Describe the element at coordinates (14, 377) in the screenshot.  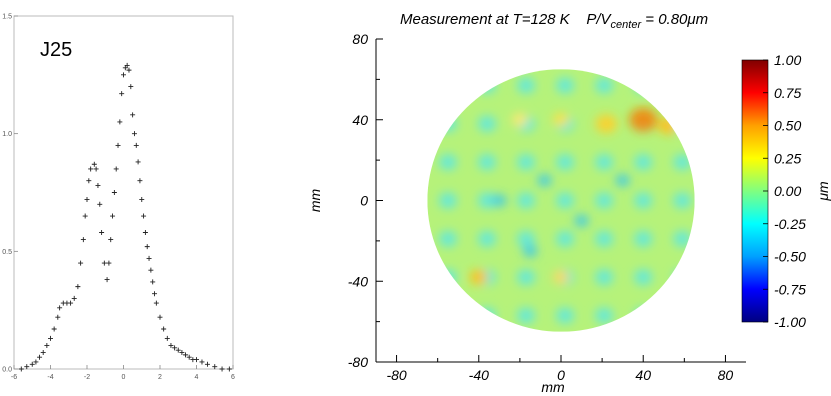
I see `x-tick-label: -6` at that location.